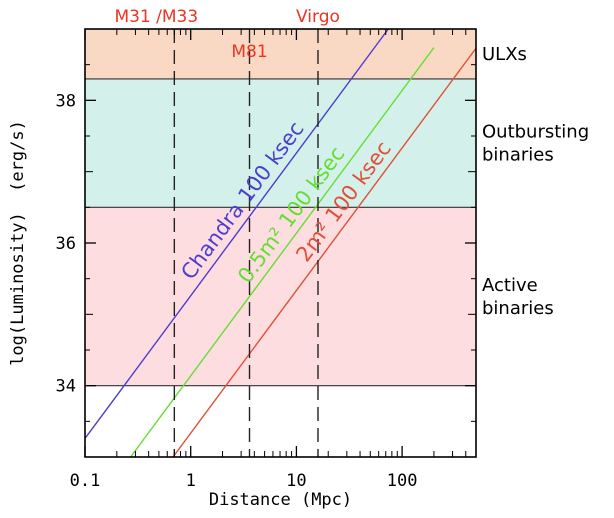 The width and height of the screenshot is (614, 518). Describe the element at coordinates (535, 144) in the screenshot. I see `band-label-outbursting-binaries: Outbursting binaries` at that location.